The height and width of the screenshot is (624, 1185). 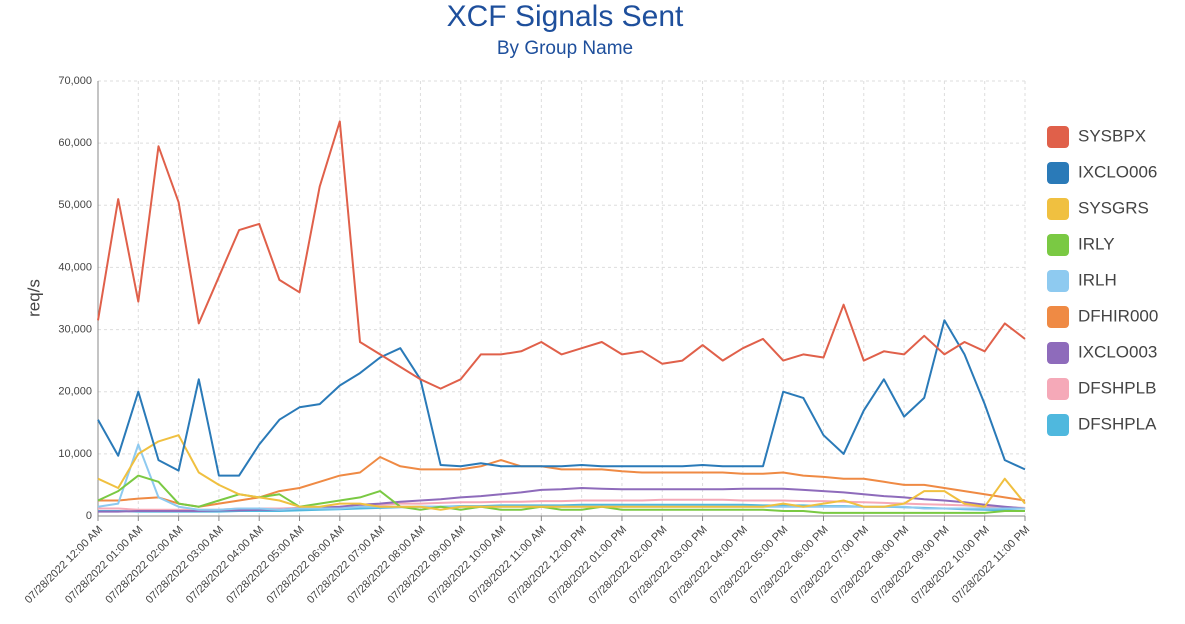 I want to click on legend-label: SYSGRS, so click(x=1113, y=207).